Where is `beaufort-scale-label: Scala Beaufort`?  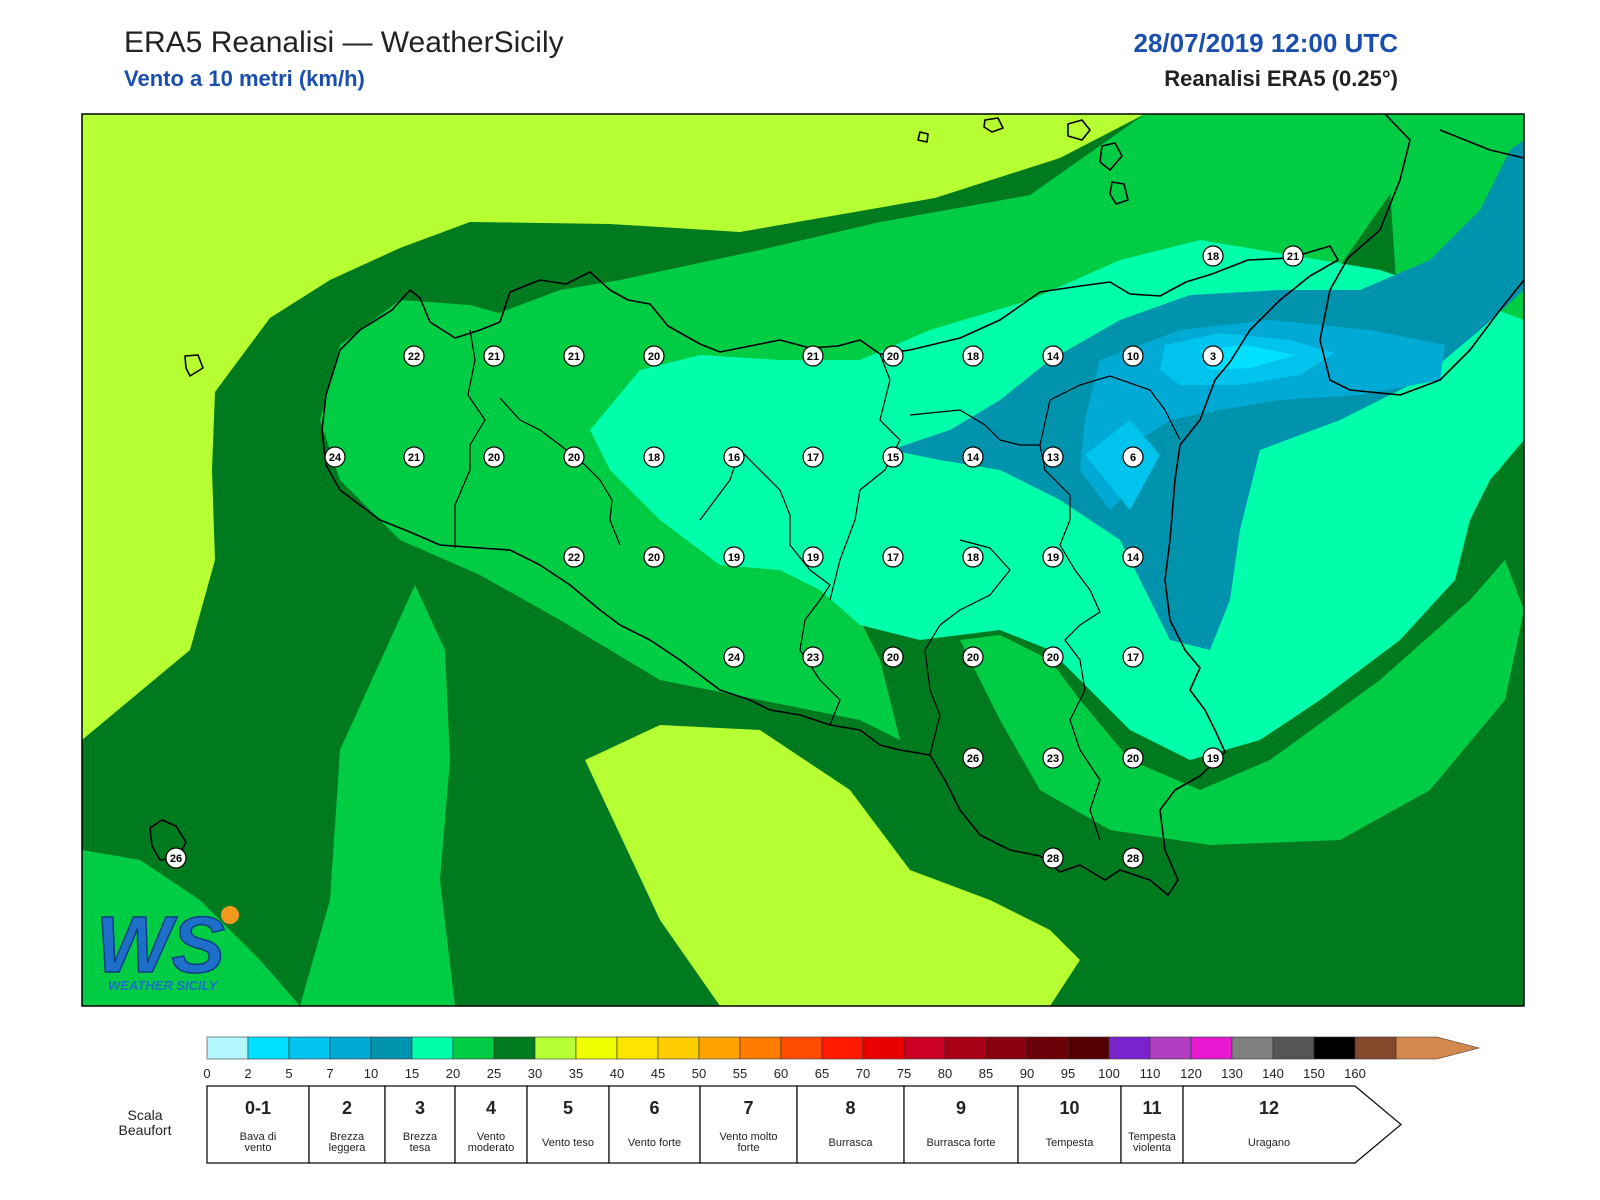 beaufort-scale-label: Scala Beaufort is located at coordinates (145, 1122).